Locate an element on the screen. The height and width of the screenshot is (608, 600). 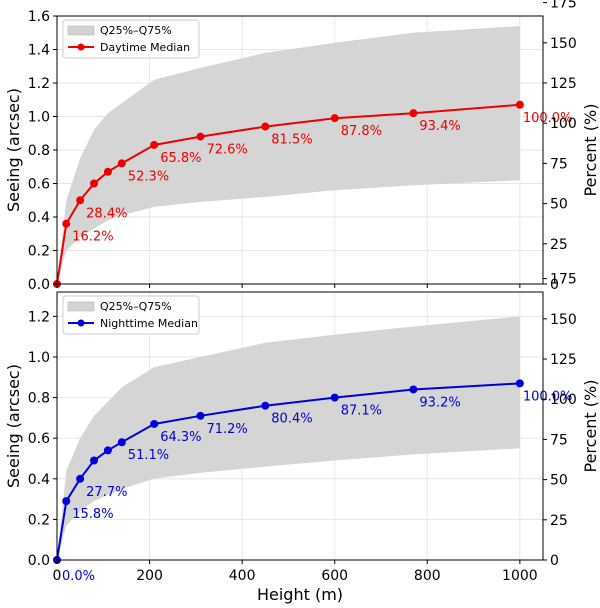
percent-label: 16.2% is located at coordinates (92, 237).